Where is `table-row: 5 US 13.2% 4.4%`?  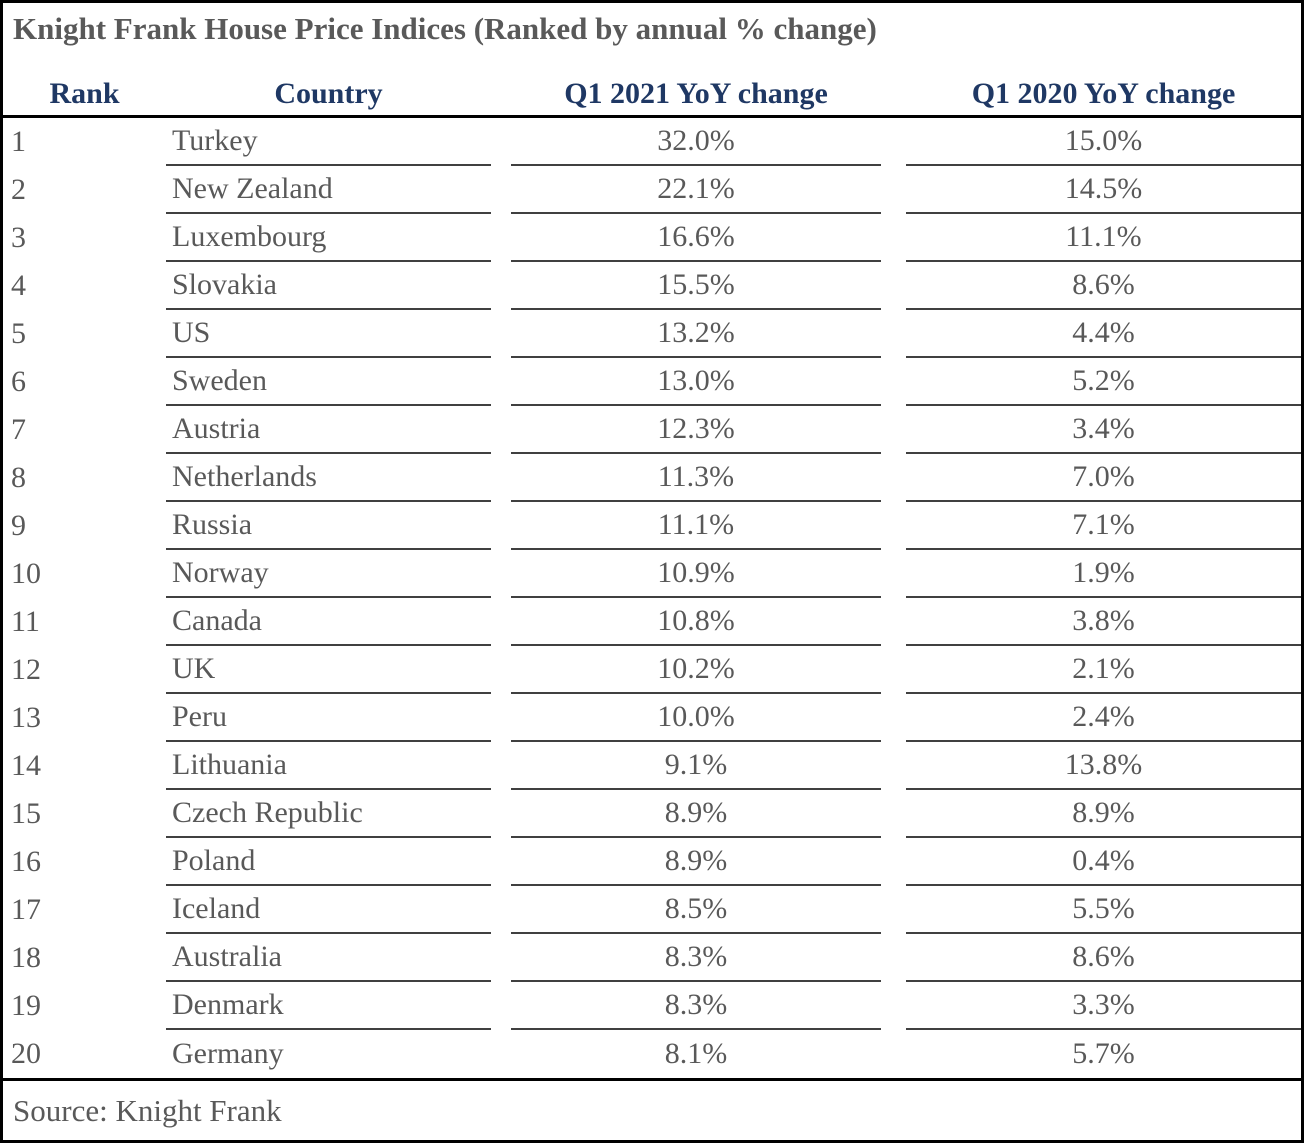 table-row: 5 US 13.2% 4.4% is located at coordinates (652, 334).